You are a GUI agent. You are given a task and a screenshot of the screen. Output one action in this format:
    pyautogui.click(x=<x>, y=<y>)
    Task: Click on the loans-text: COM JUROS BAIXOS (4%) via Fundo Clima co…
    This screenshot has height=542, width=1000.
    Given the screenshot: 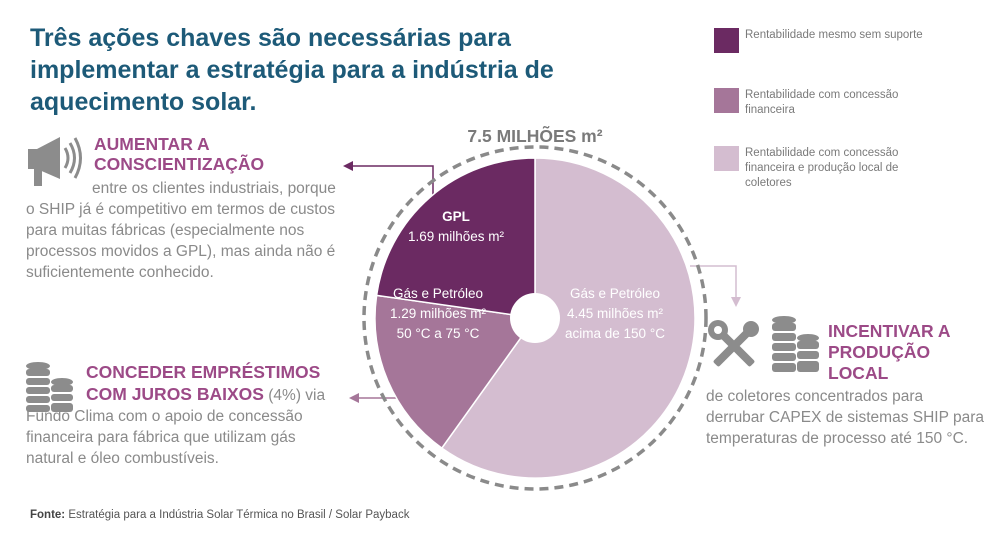 What is the action you would take?
    pyautogui.click(x=186, y=426)
    